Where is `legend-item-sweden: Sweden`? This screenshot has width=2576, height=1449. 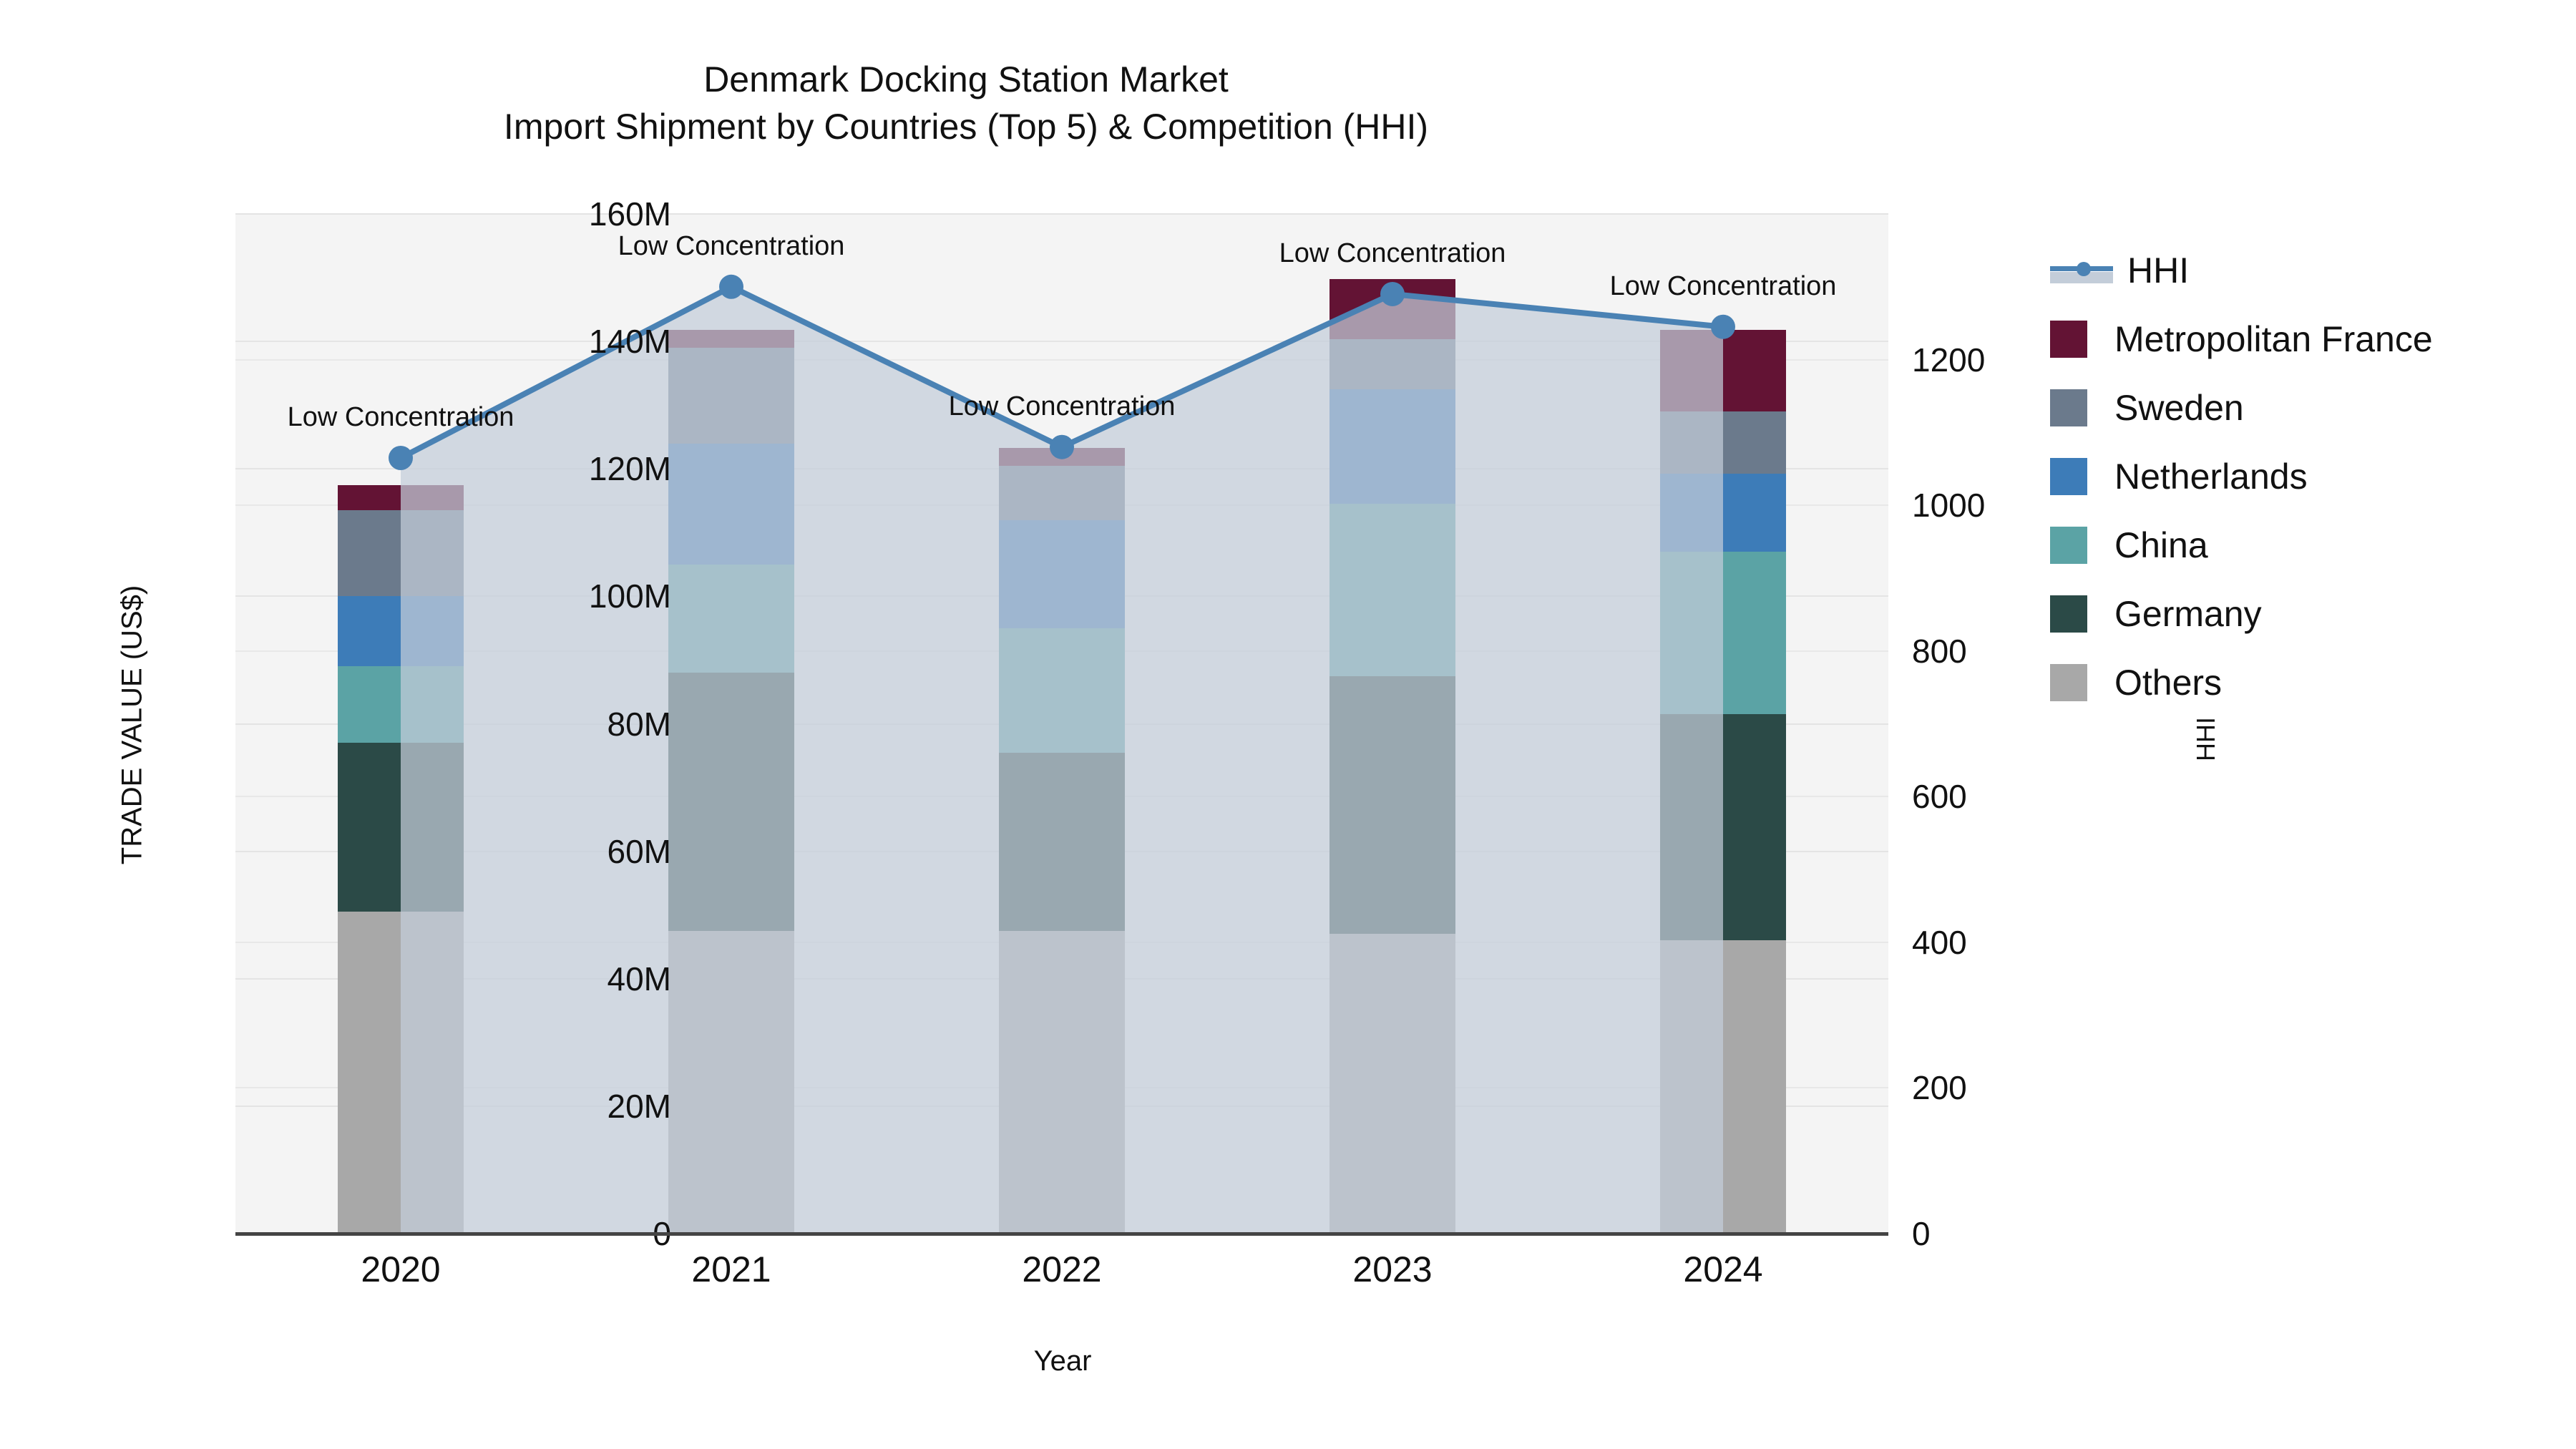 legend-item-sweden: Sweden is located at coordinates (2241, 408).